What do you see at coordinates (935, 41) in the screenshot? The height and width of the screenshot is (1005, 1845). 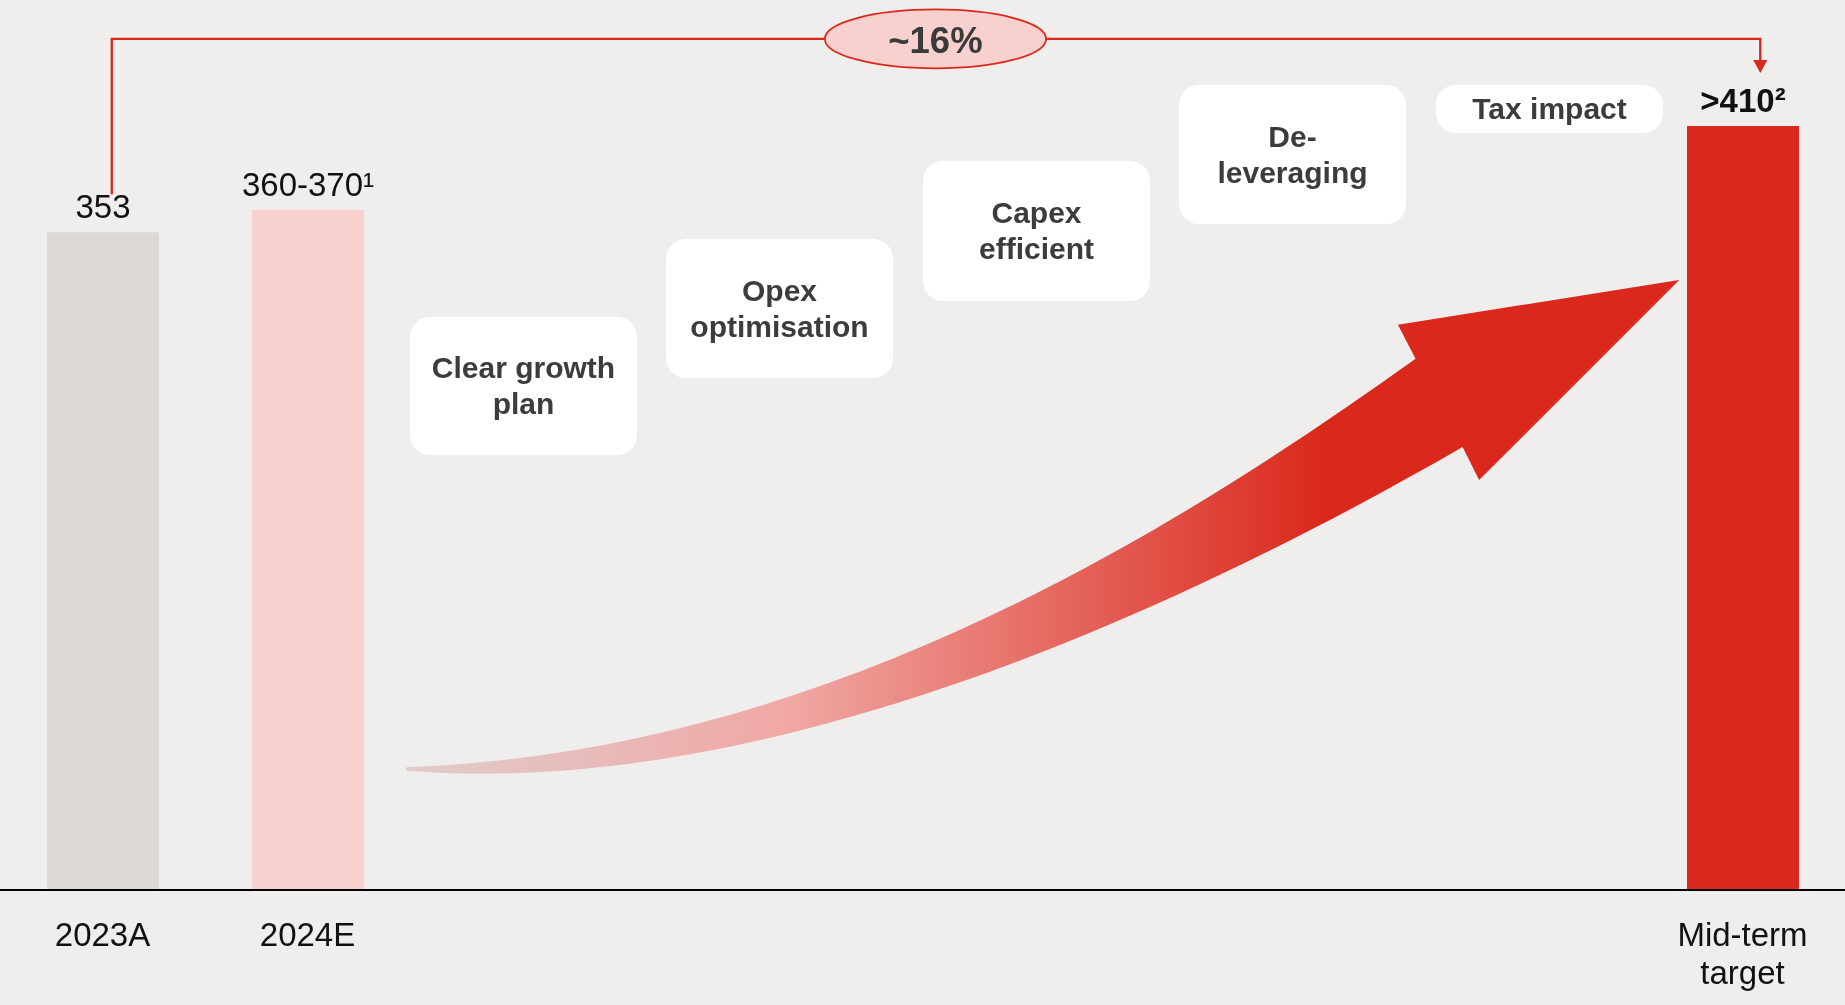 I see `text: ~16%` at bounding box center [935, 41].